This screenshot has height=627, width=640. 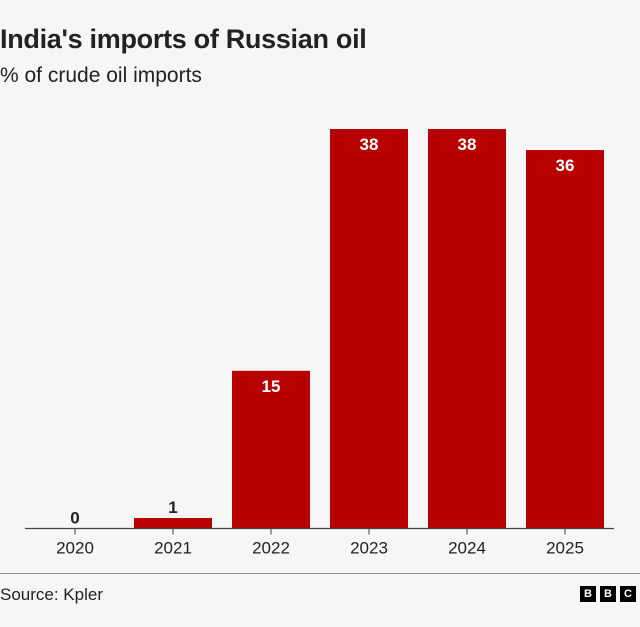 What do you see at coordinates (271, 548) in the screenshot?
I see `x-tick-label-2022: 2022` at bounding box center [271, 548].